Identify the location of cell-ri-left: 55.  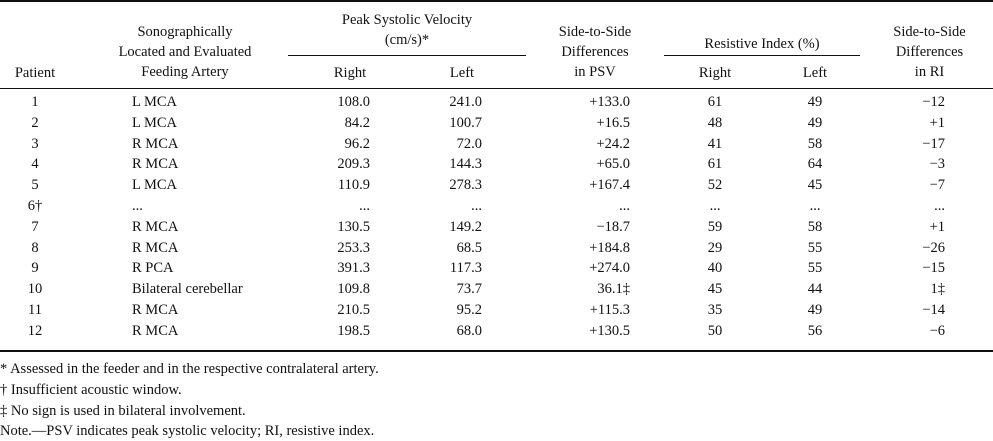
(815, 268).